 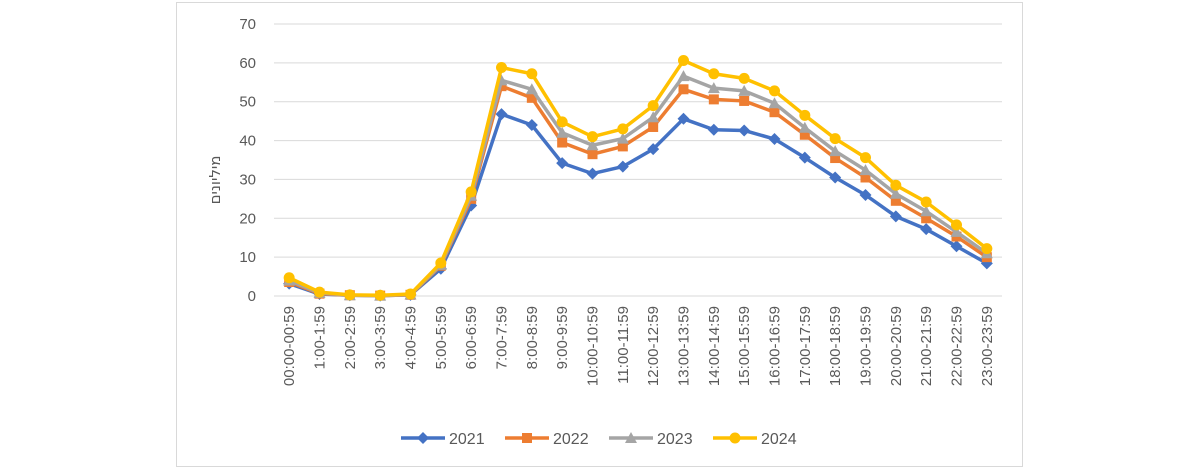 What do you see at coordinates (651, 439) in the screenshot?
I see `legend-item-2023: 2023` at bounding box center [651, 439].